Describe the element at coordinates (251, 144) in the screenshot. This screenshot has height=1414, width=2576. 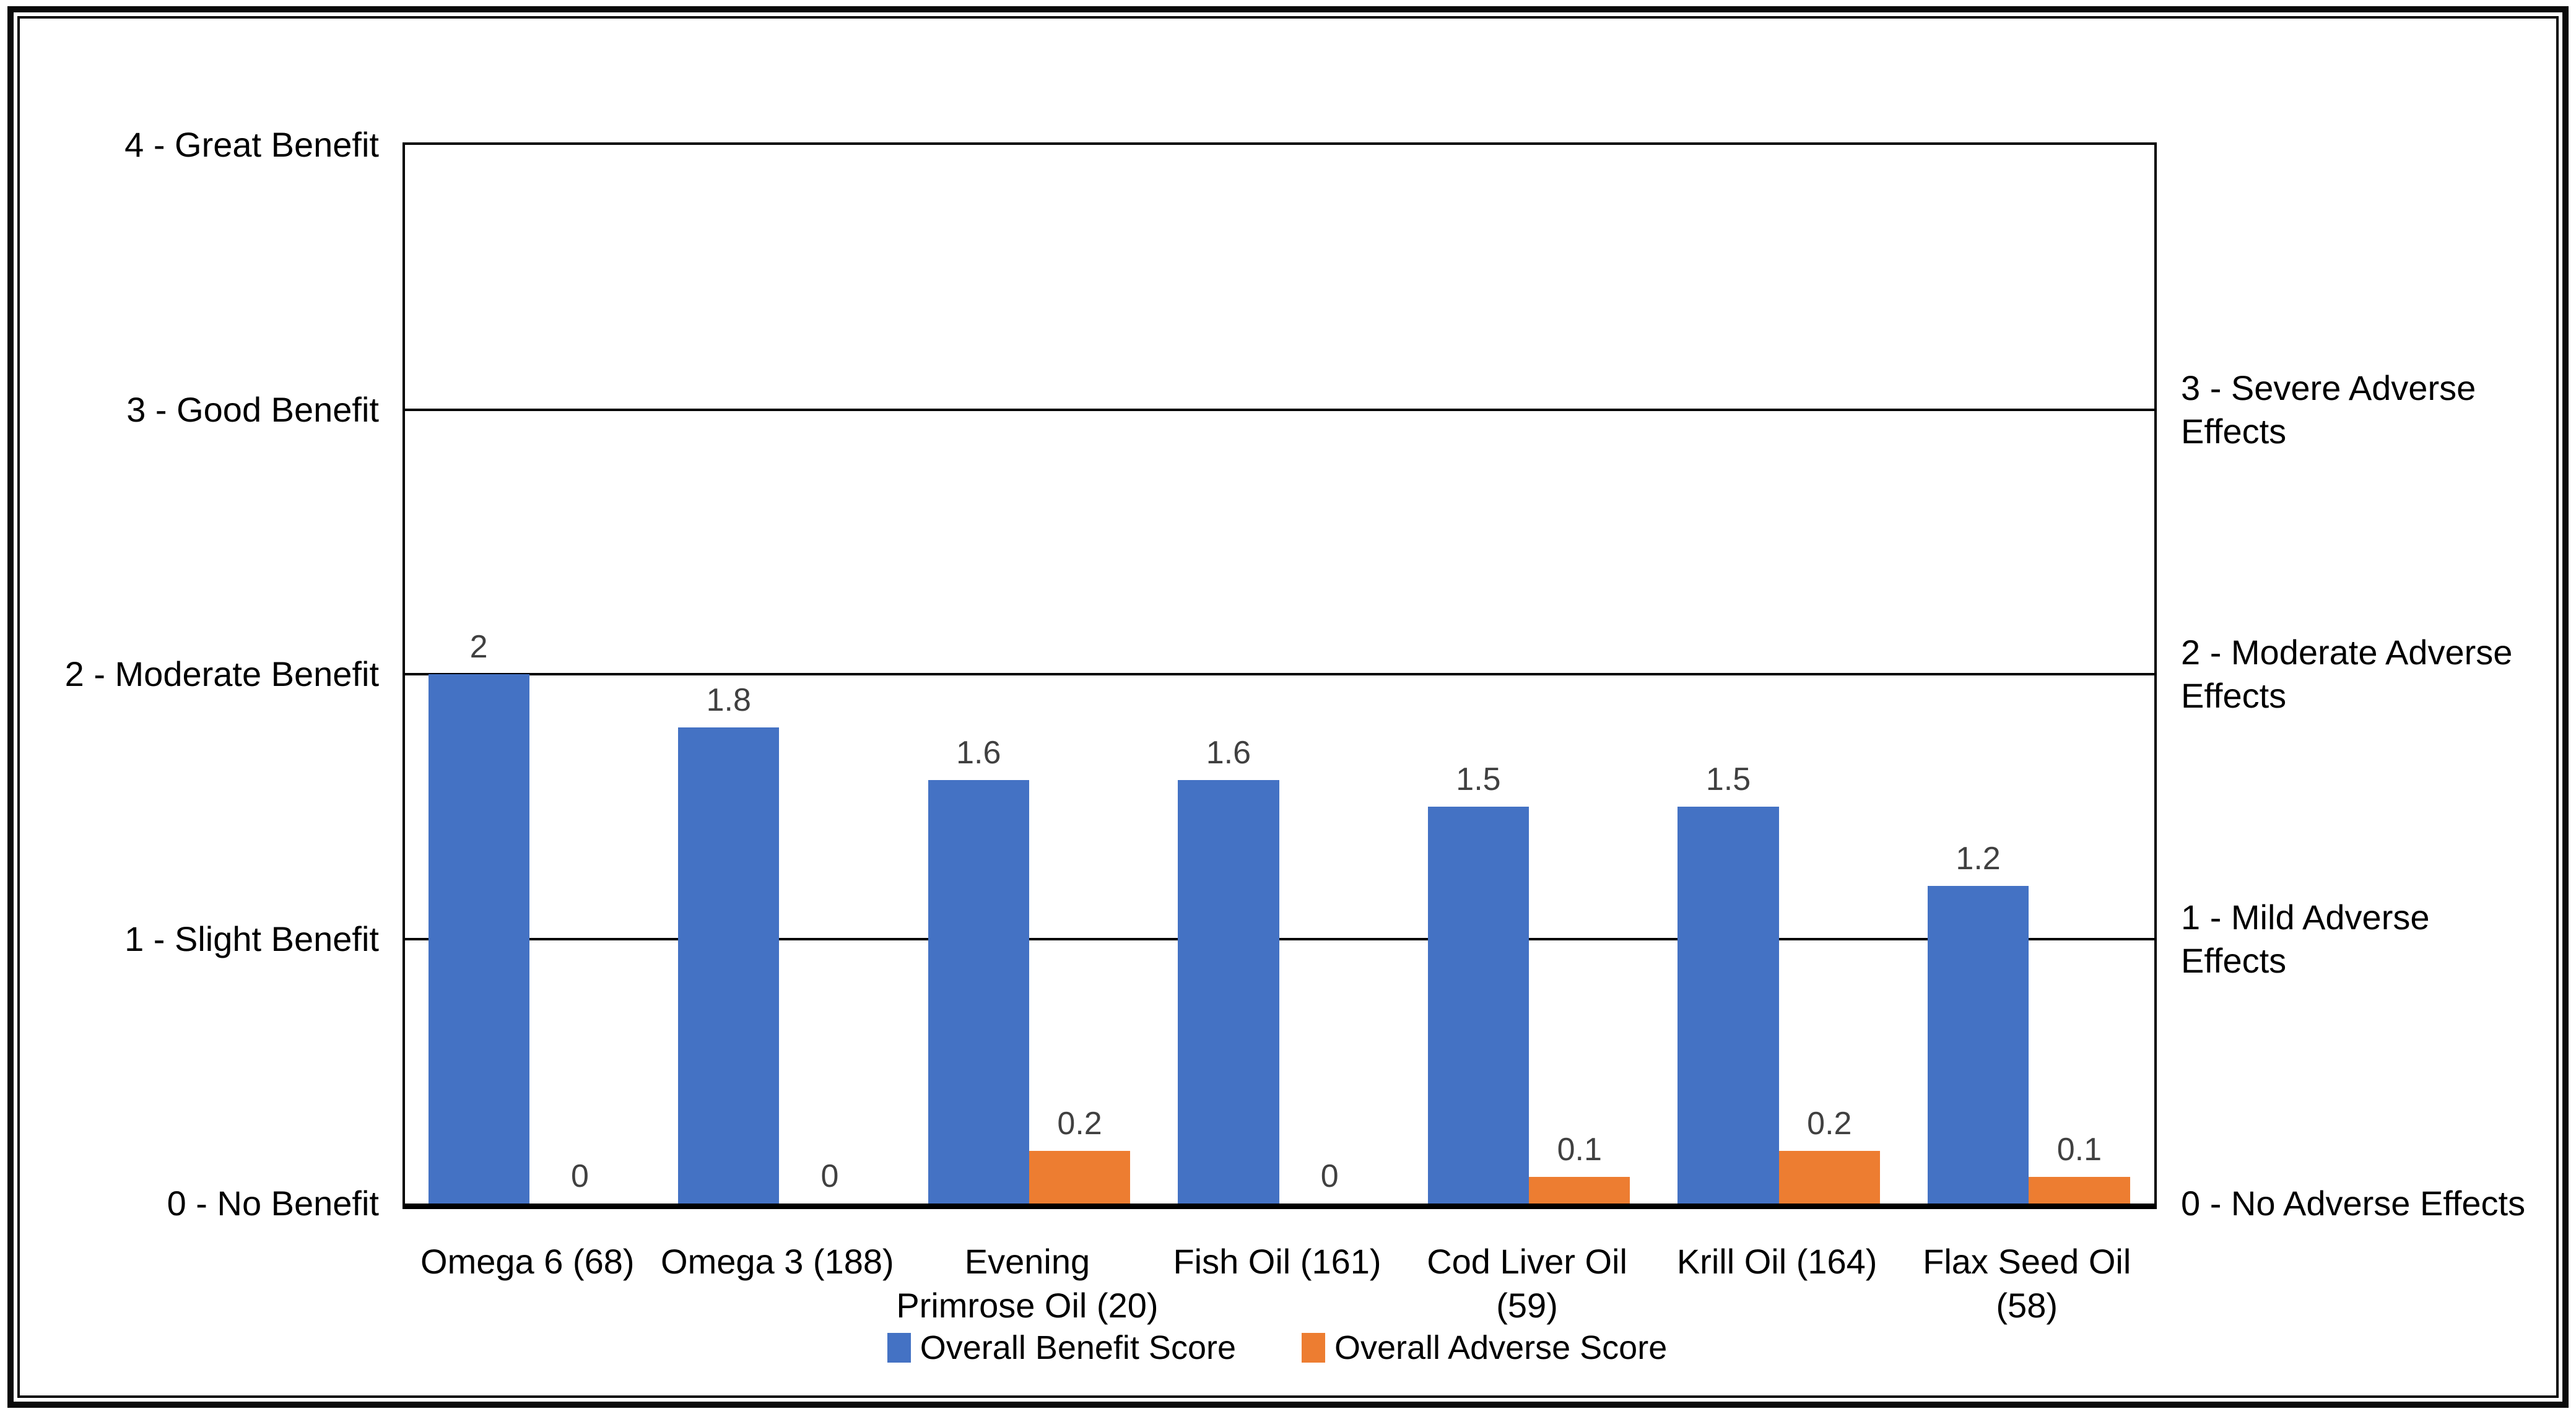
I see `left-axis-tick-label: 4 - Great Benefit` at that location.